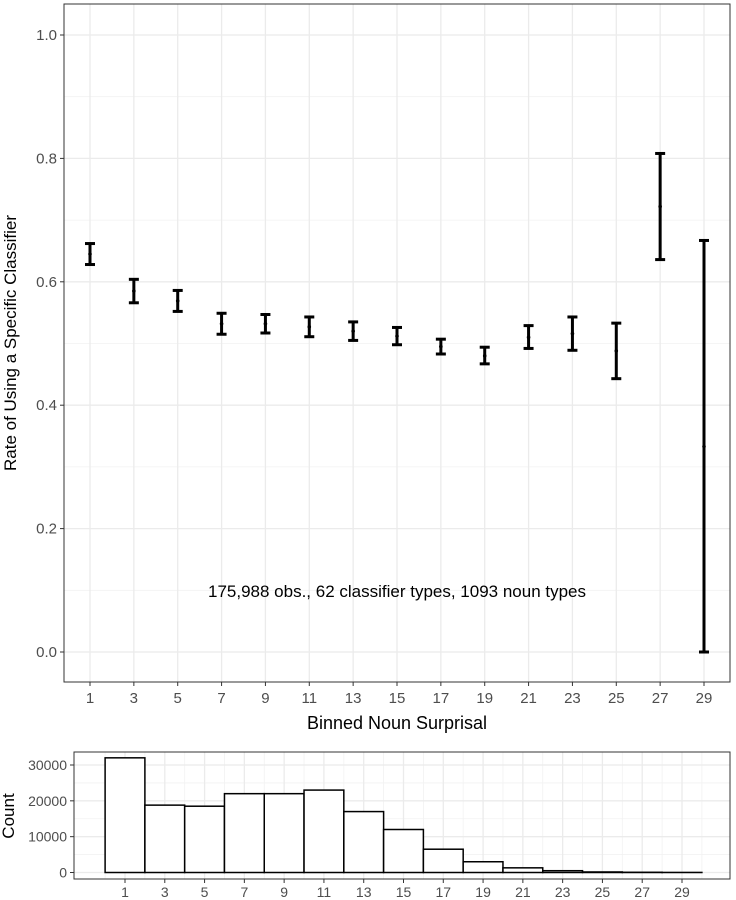 The height and width of the screenshot is (900, 736). Describe the element at coordinates (265, 698) in the screenshot. I see `errorbar-x-tick-label: 9` at that location.